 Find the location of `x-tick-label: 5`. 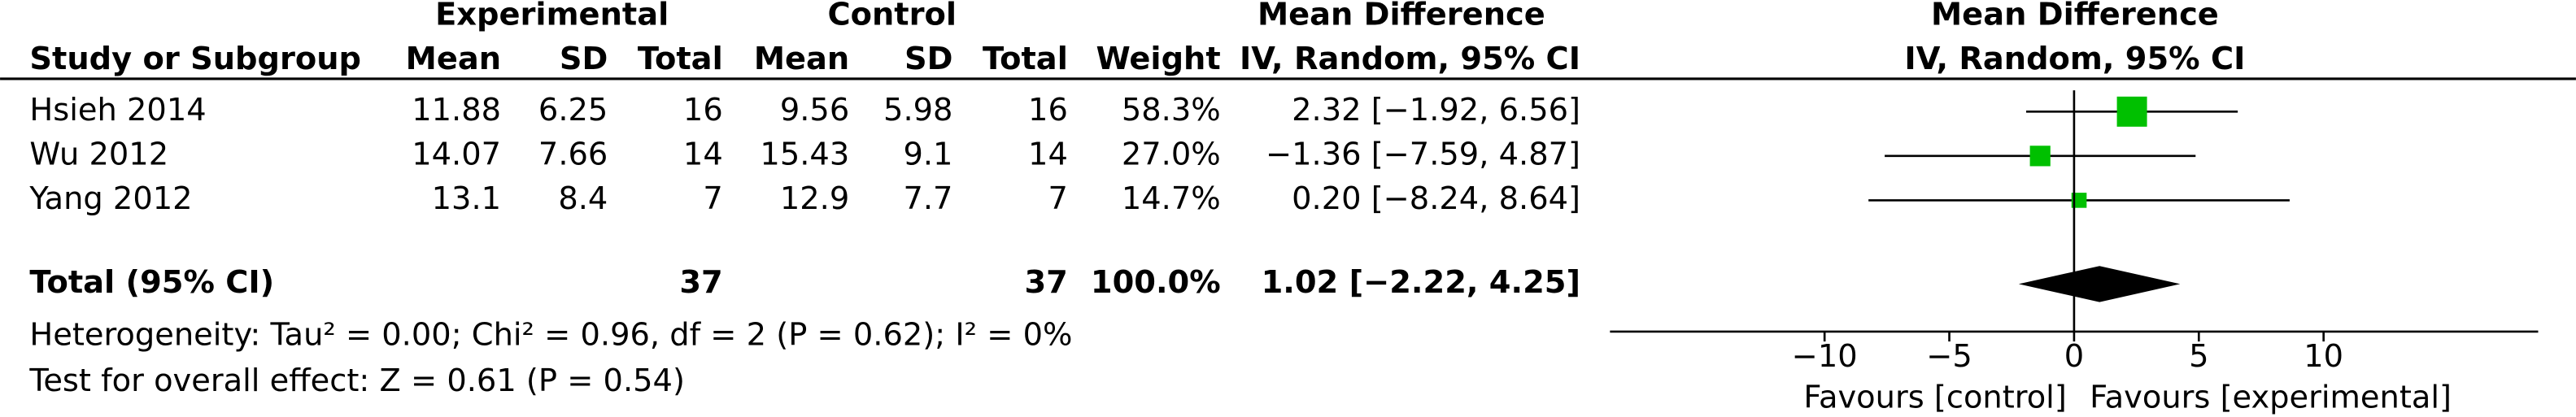

x-tick-label: 5 is located at coordinates (2198, 356).